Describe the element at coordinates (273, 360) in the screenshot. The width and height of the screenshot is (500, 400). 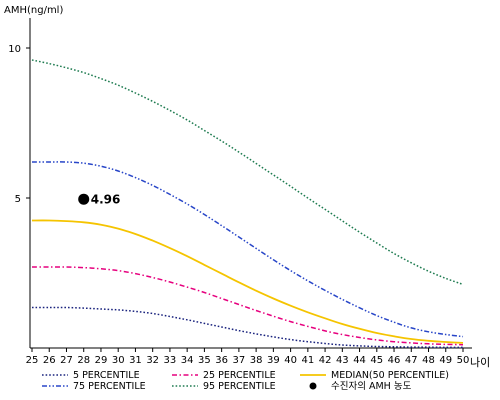
I see `x-tick-label: 39` at that location.